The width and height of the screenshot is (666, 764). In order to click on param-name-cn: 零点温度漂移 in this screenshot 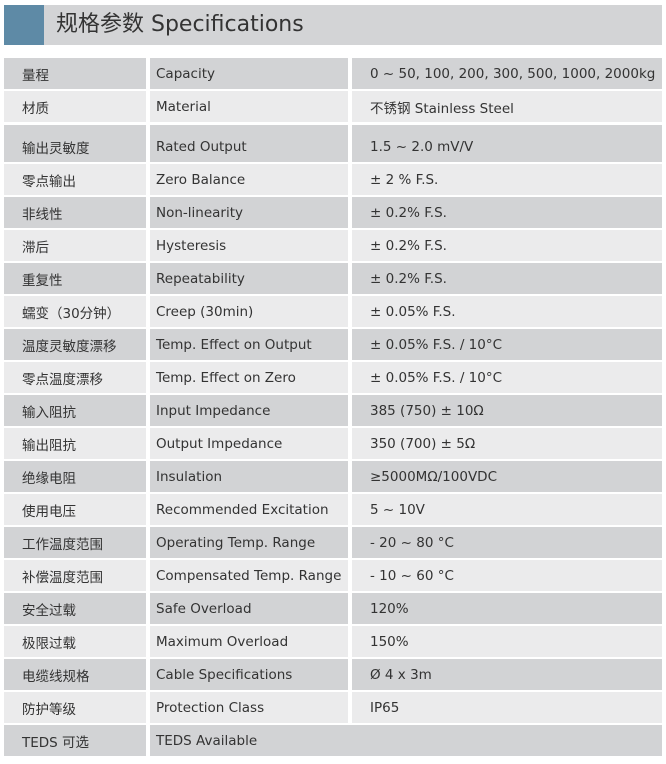, I will do `click(75, 377)`.